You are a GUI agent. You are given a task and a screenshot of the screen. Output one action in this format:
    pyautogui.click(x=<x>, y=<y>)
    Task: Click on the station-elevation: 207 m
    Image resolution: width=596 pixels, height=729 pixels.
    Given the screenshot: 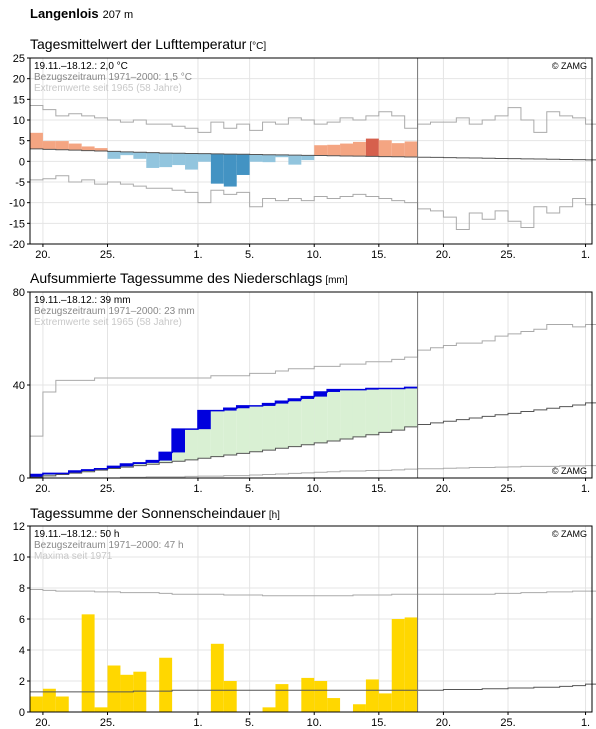 What is the action you would take?
    pyautogui.click(x=118, y=15)
    